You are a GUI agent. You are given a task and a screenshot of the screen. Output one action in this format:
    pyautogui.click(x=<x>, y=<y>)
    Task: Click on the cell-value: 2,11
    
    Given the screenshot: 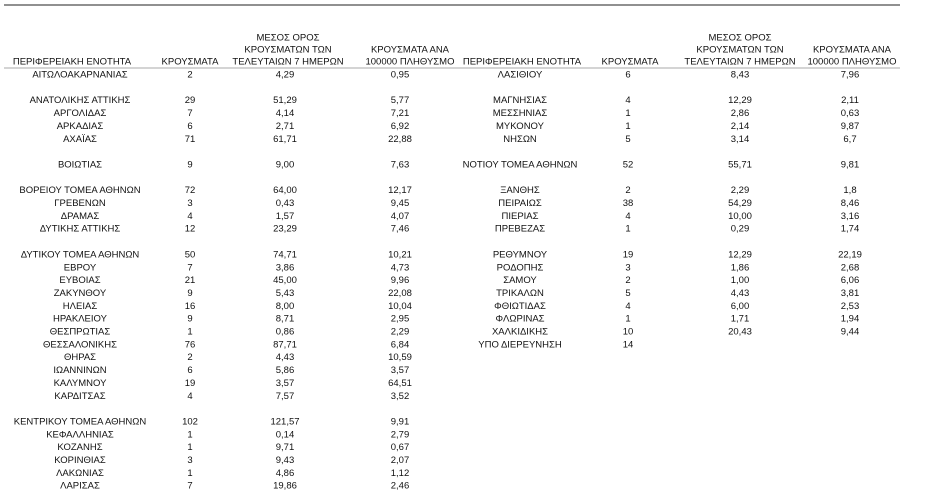 What is the action you would take?
    pyautogui.click(x=850, y=100)
    